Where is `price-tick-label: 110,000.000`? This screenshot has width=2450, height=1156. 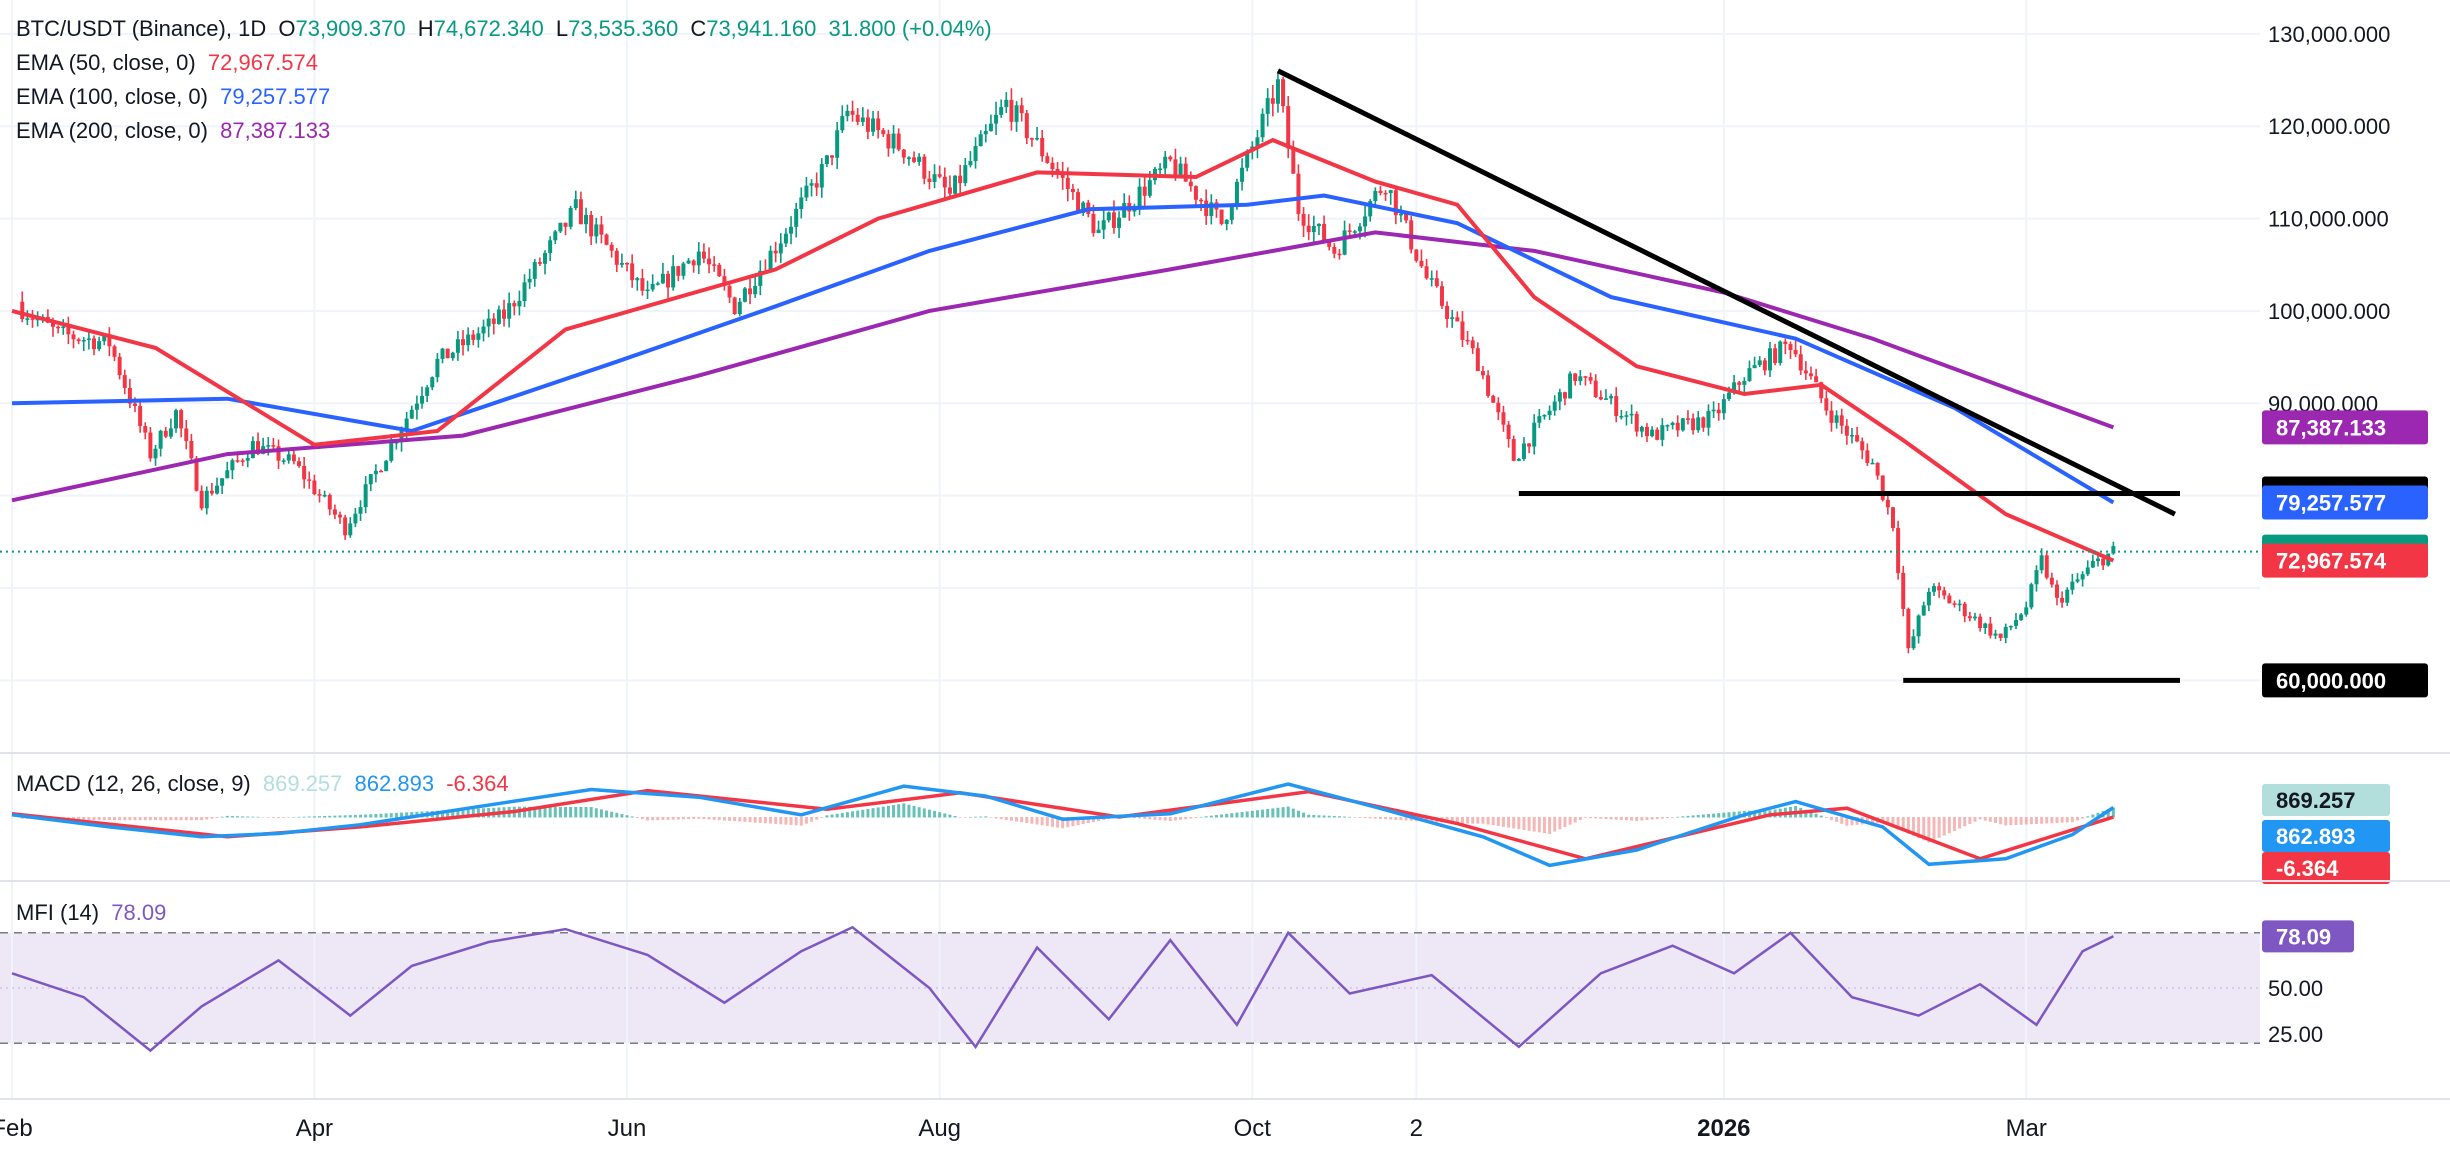
price-tick-label: 110,000.000 is located at coordinates (2328, 219).